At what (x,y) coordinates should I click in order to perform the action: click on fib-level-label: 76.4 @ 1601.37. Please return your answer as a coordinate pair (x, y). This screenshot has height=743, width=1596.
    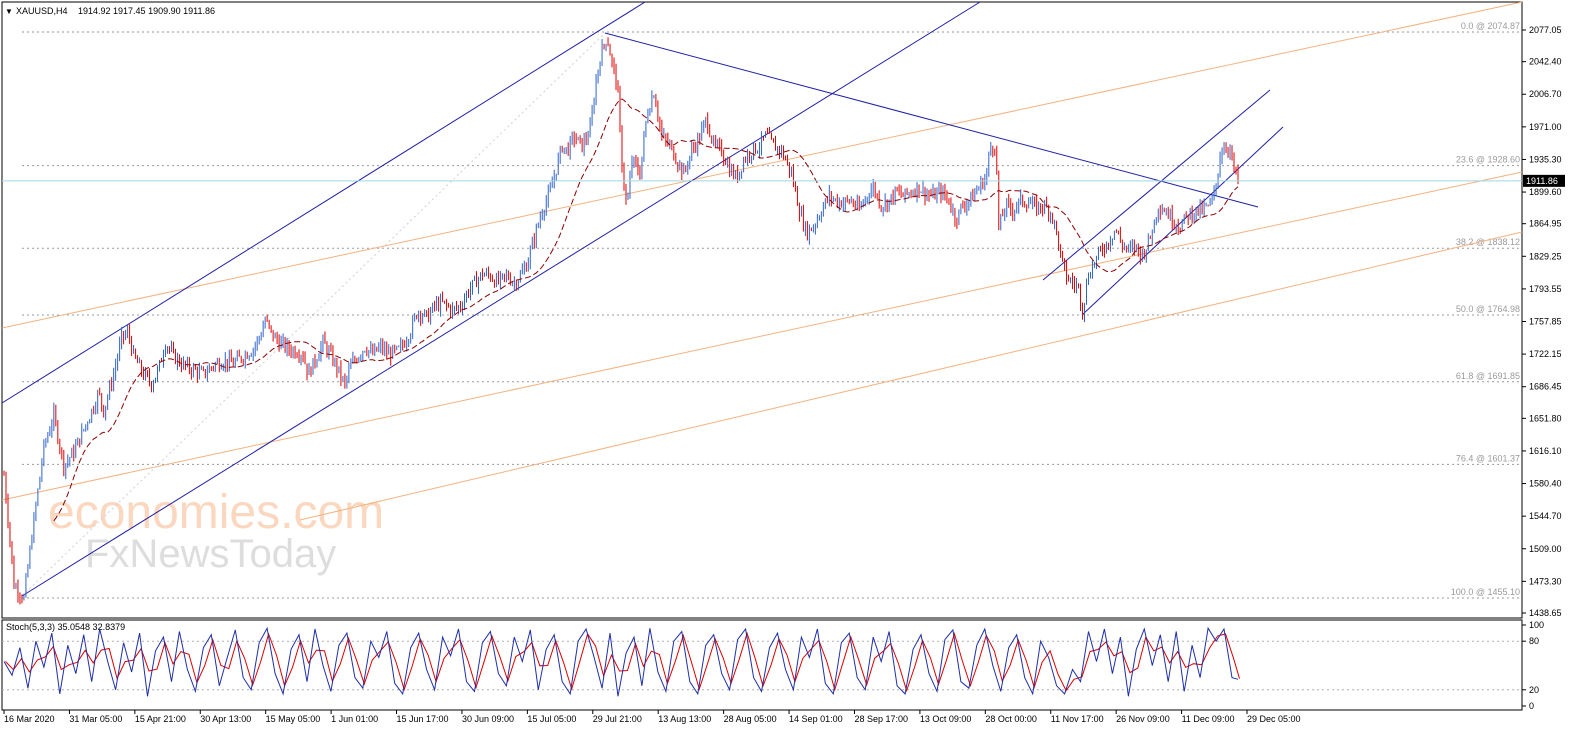
    Looking at the image, I should click on (1488, 458).